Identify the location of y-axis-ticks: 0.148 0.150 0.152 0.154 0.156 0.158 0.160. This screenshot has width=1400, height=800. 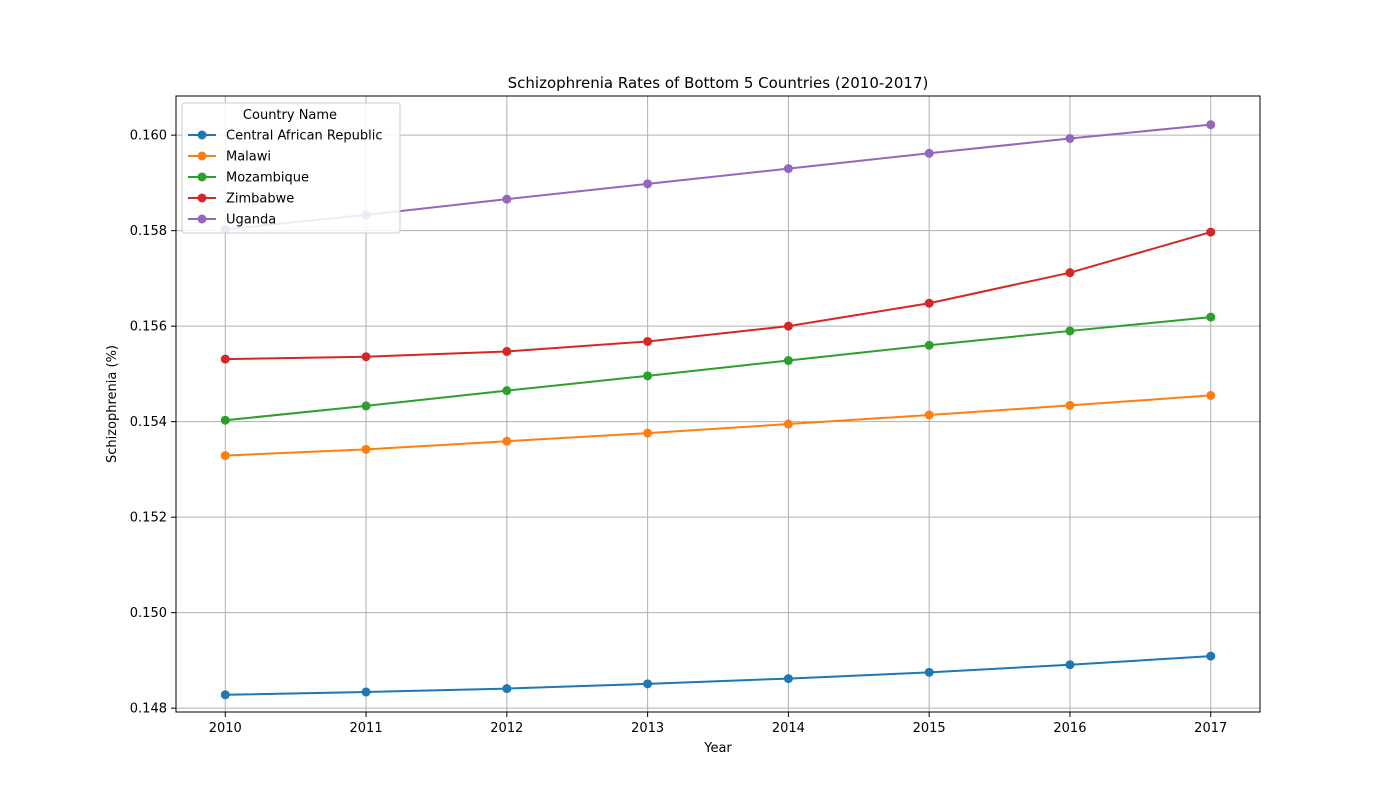
(153, 423).